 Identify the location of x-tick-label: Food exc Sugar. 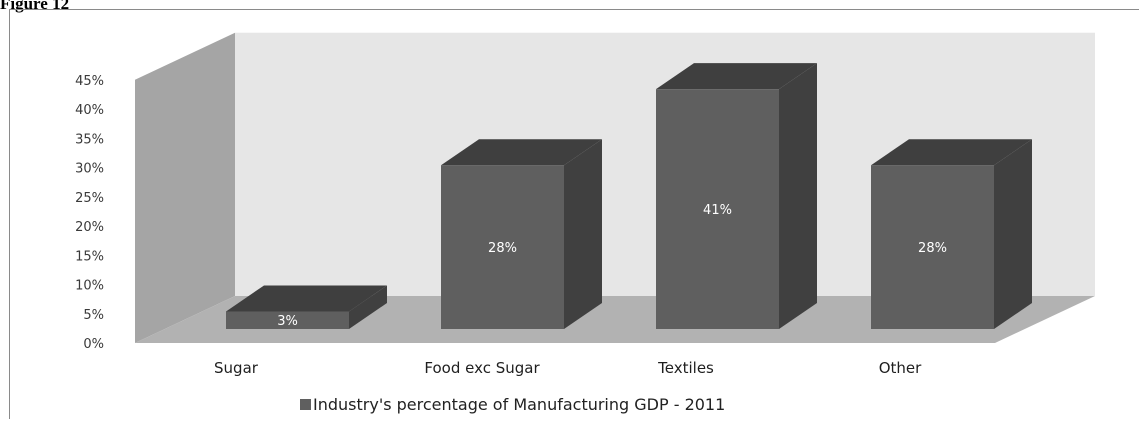
(482, 368).